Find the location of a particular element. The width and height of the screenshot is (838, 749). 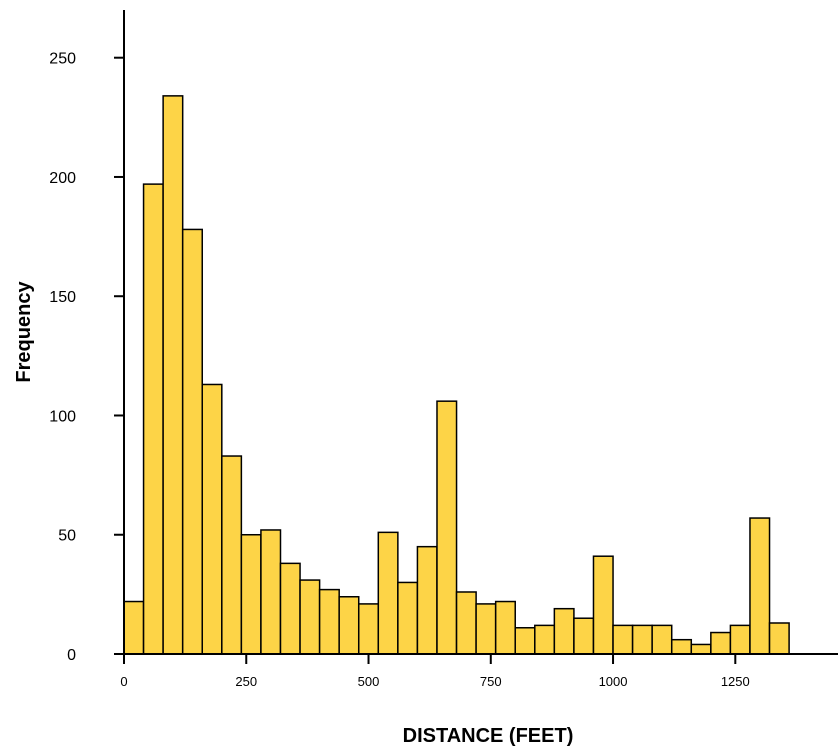

x-axis-title: DISTANCE (FEET) is located at coordinates (488, 736).